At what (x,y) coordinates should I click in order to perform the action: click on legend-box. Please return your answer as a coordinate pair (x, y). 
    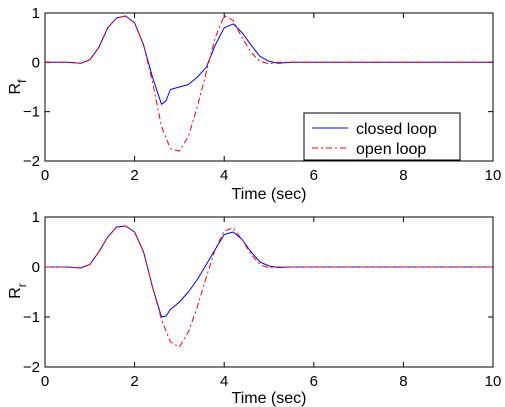
    Looking at the image, I should click on (382, 136).